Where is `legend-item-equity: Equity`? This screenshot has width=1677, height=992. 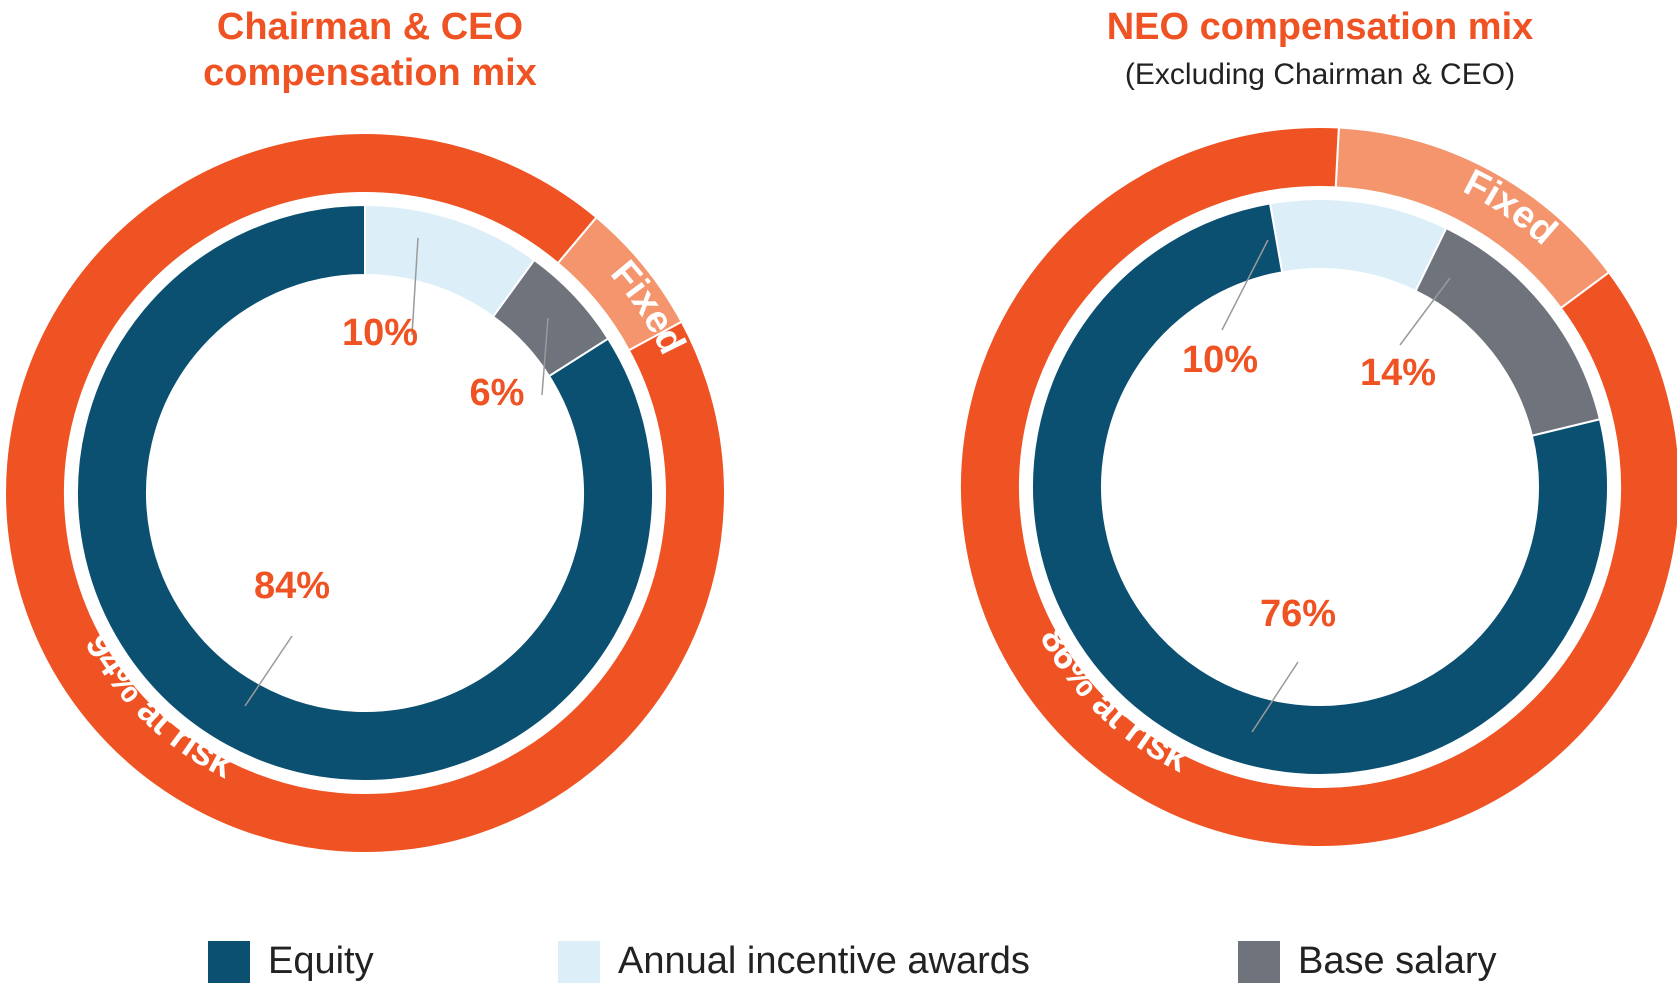
legend-item-equity: Equity is located at coordinates (291, 961).